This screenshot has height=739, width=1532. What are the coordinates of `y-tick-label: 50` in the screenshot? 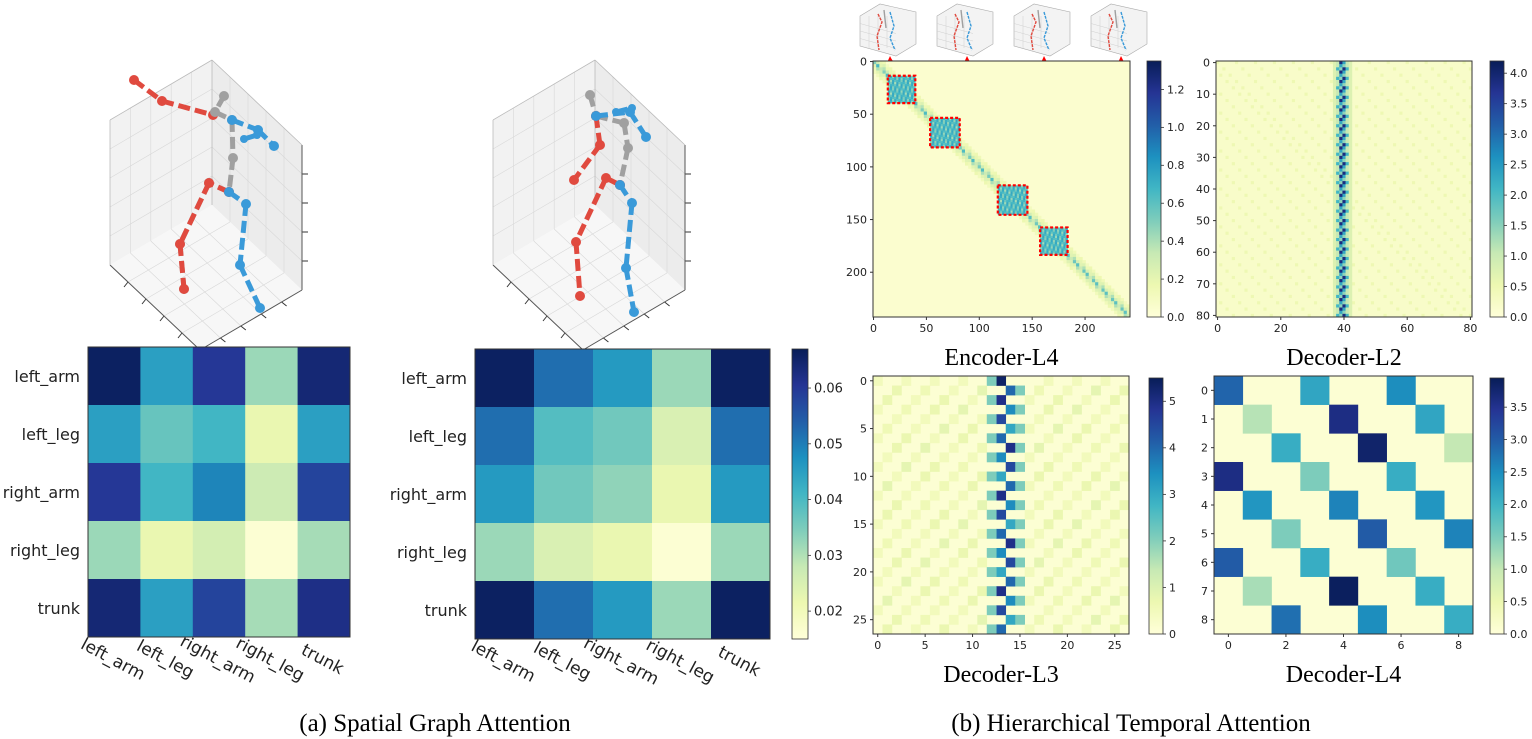 It's located at (860, 114).